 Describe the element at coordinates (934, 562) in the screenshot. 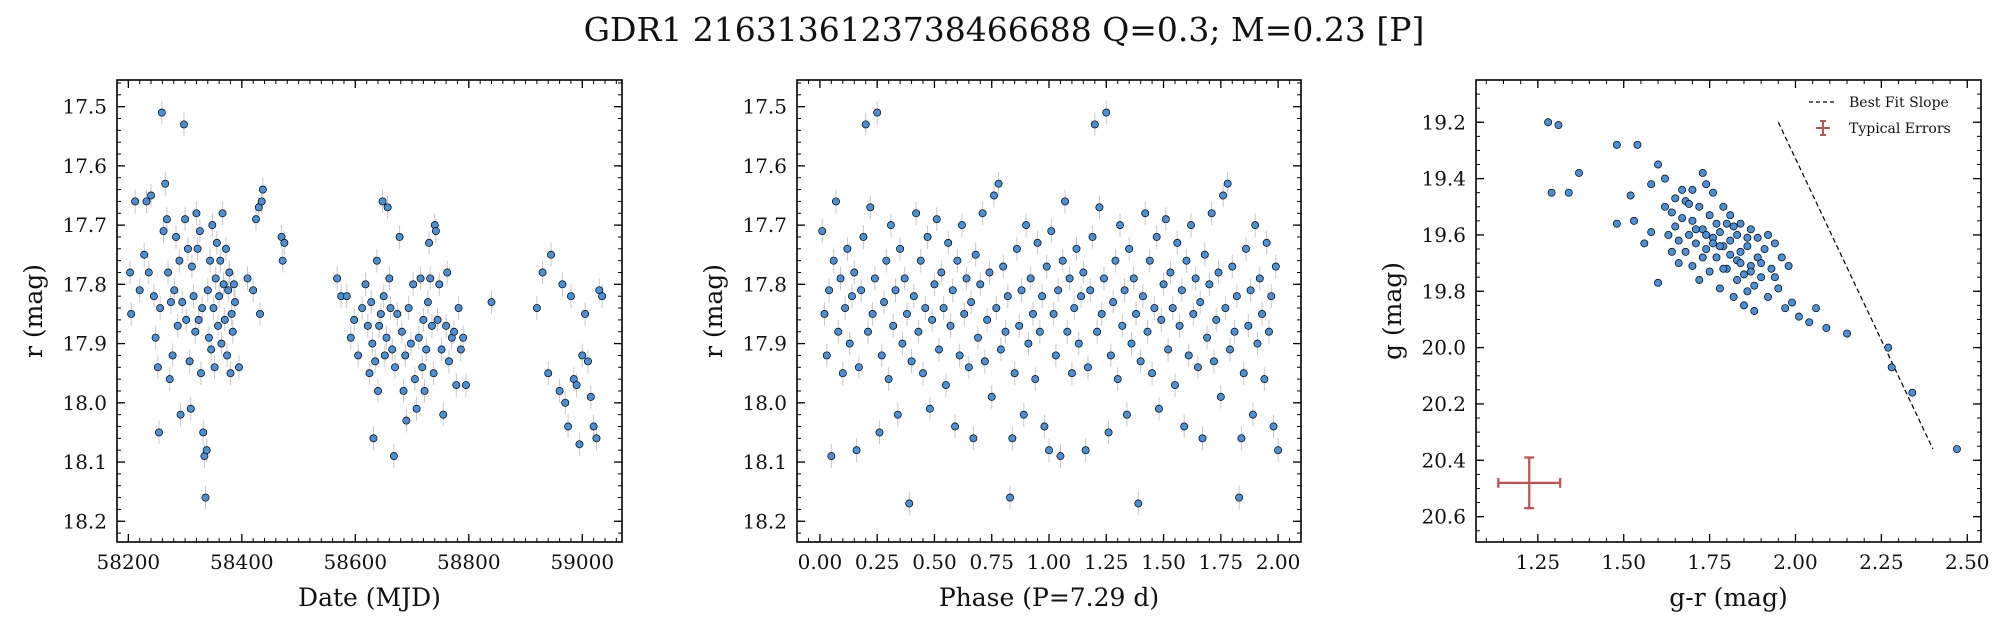

I see `x-tick-label: 0.50` at that location.